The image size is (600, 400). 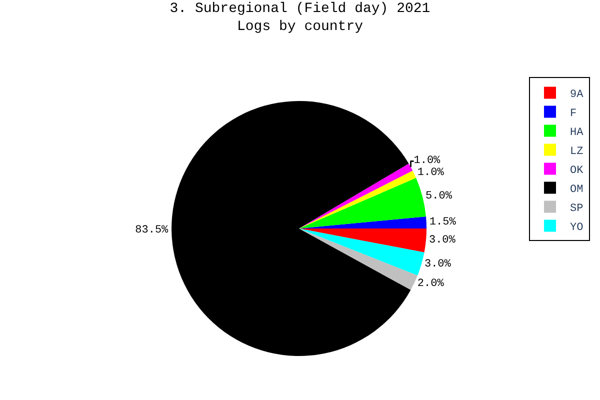 What do you see at coordinates (577, 170) in the screenshot?
I see `legend-label: OK` at bounding box center [577, 170].